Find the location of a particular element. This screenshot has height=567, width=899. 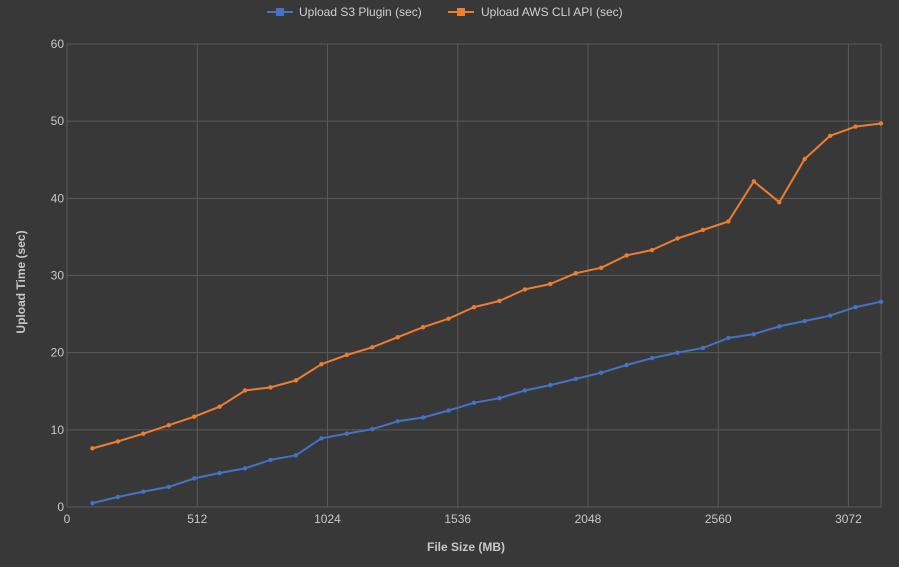

x-tick-label: 1536 is located at coordinates (457, 519).